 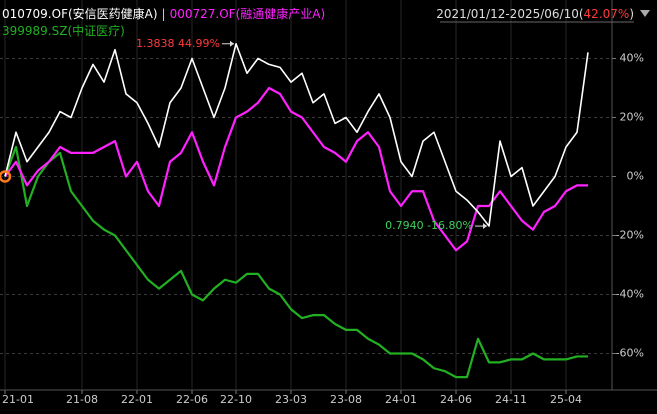 I want to click on x-tick-label: 22-01, so click(x=137, y=399).